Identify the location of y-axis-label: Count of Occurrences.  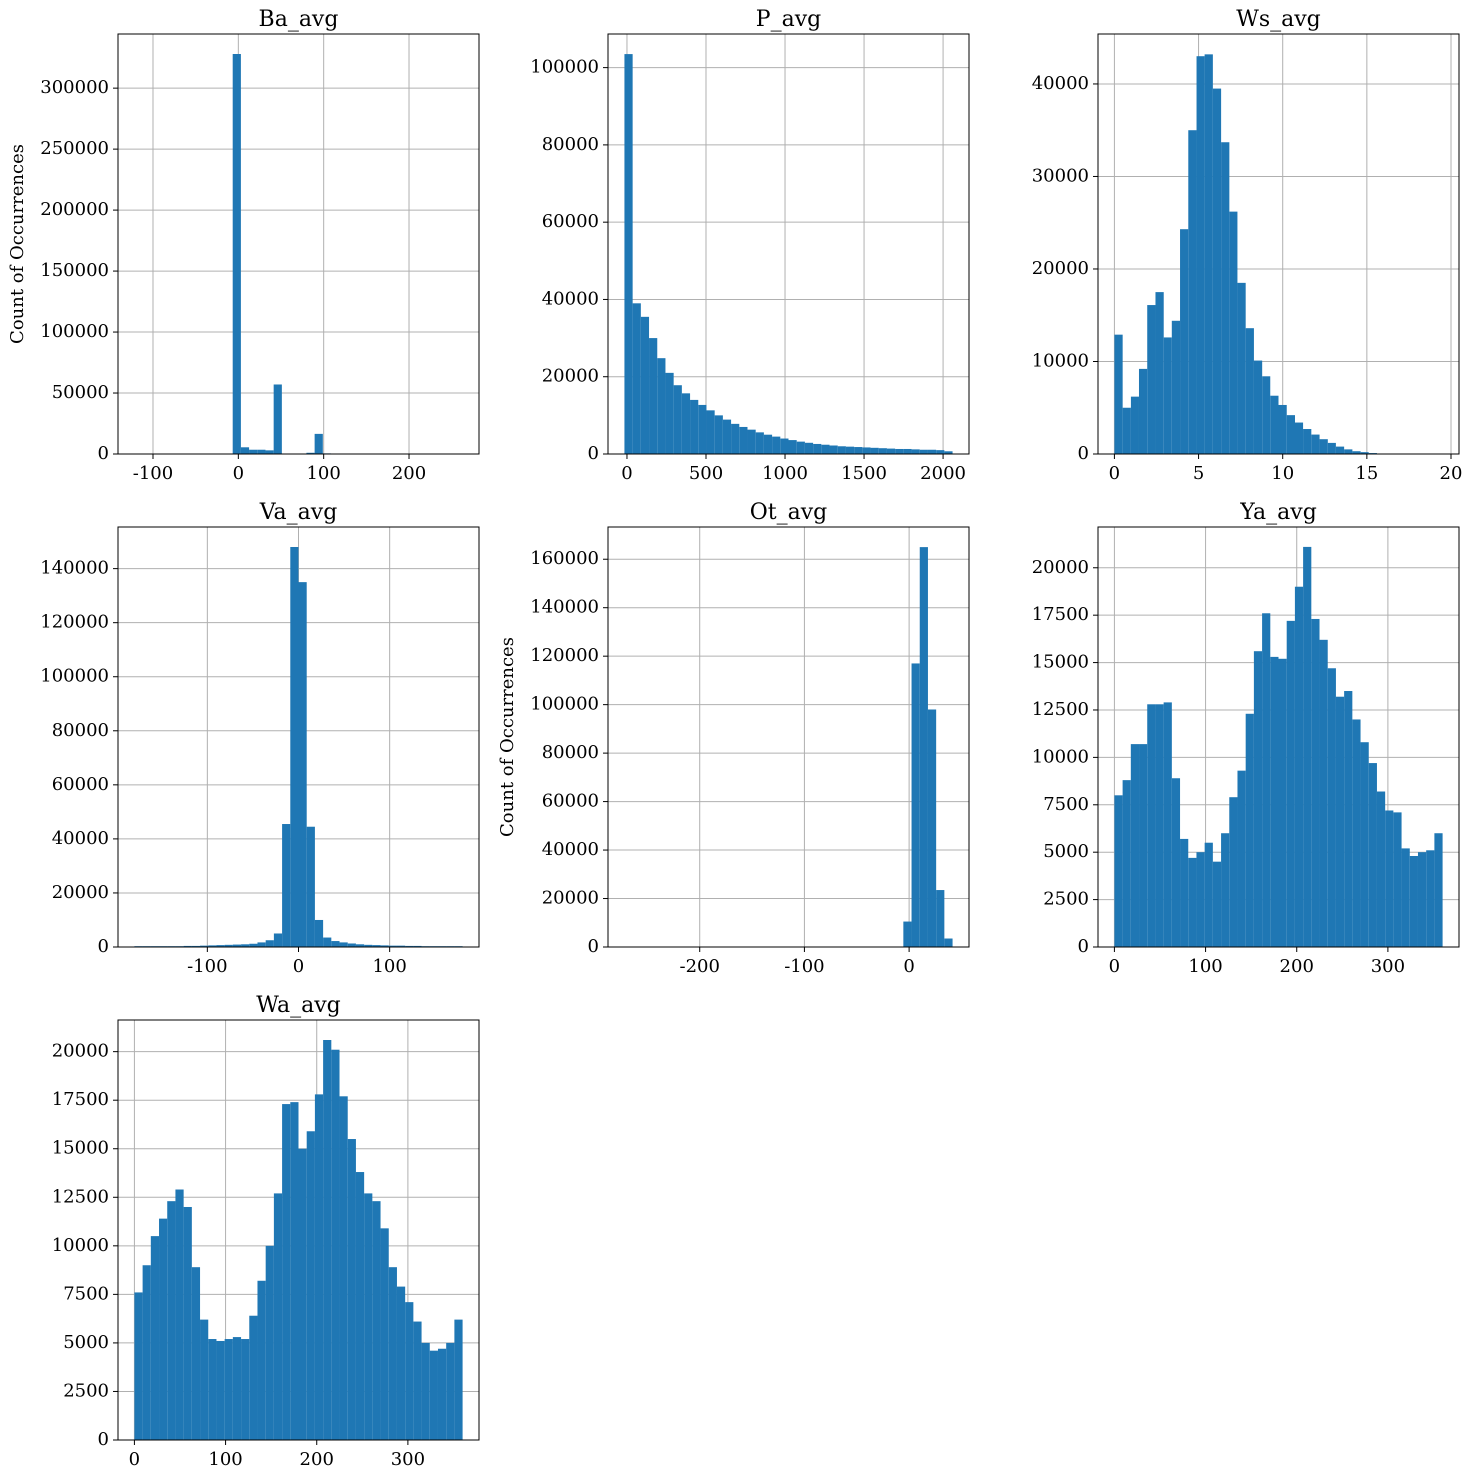
(17, 244).